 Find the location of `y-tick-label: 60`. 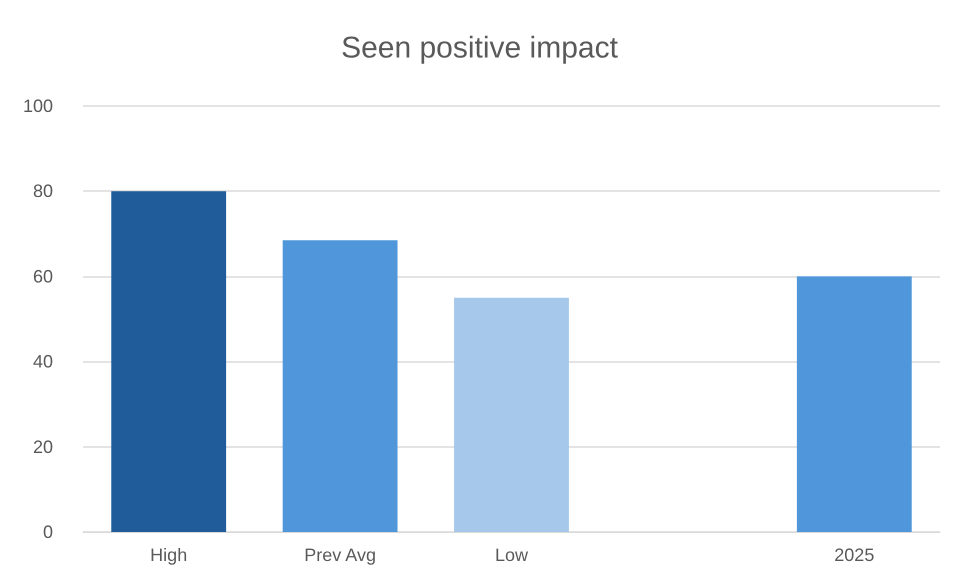

y-tick-label: 60 is located at coordinates (42, 276).